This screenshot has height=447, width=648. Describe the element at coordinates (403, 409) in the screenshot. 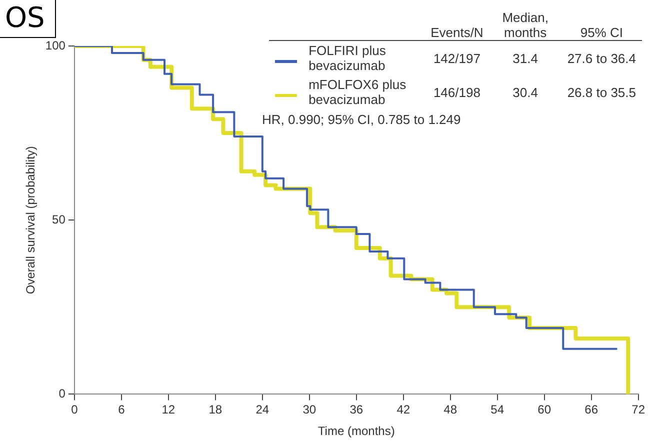

I see `x-tick-label: 42` at that location.